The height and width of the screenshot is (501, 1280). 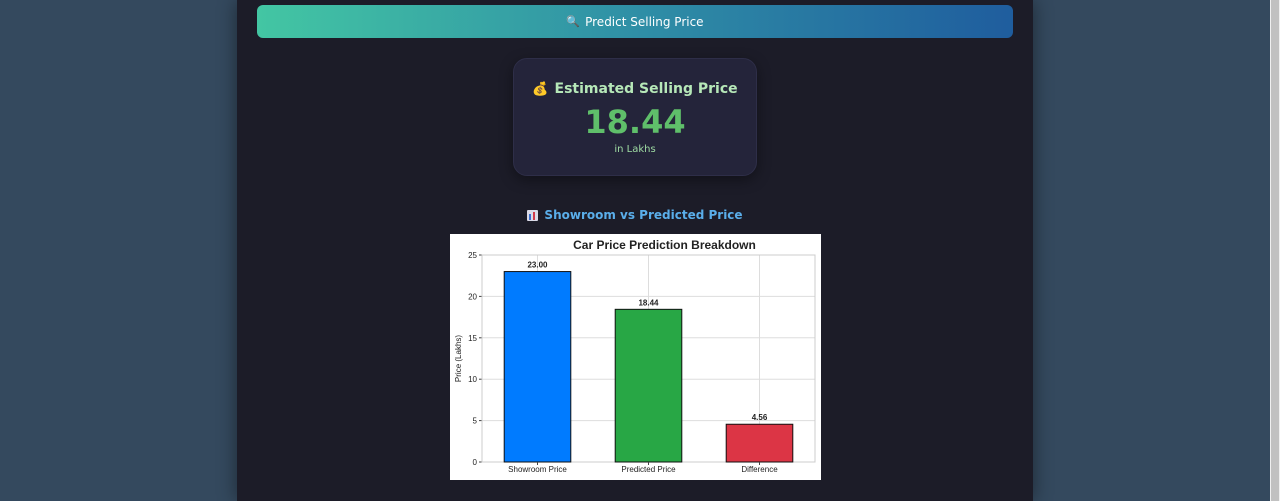 What do you see at coordinates (537, 265) in the screenshot?
I see `bar-value-label: 23.00` at bounding box center [537, 265].